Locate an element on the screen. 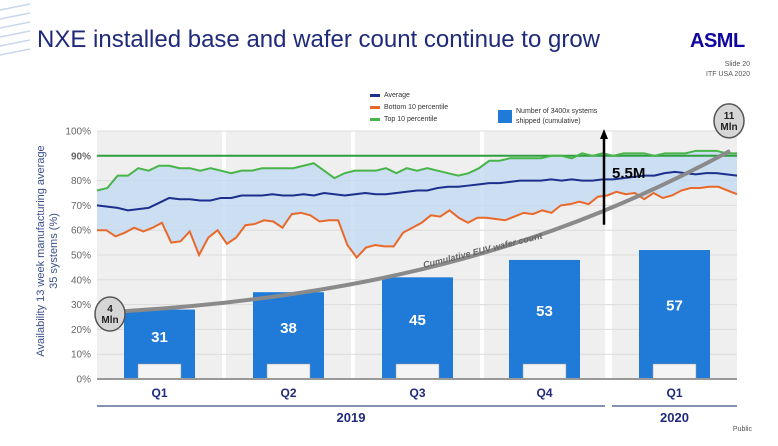  legend-label: shipped (cumulative) is located at coordinates (548, 121).